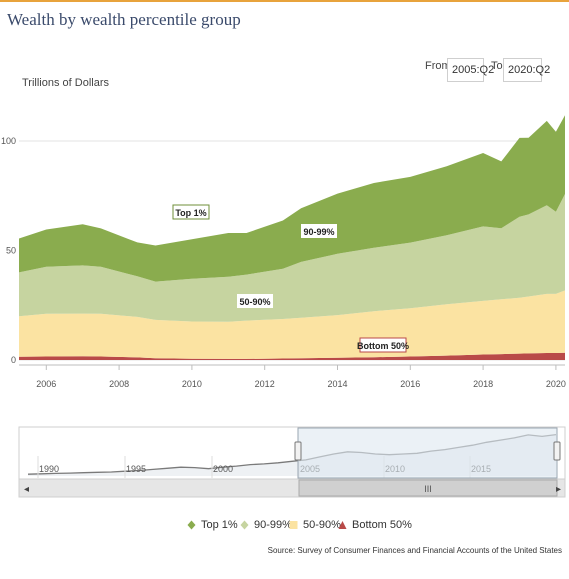  Describe the element at coordinates (49, 469) in the screenshot. I see `navigator-tick-1990: 1990` at that location.